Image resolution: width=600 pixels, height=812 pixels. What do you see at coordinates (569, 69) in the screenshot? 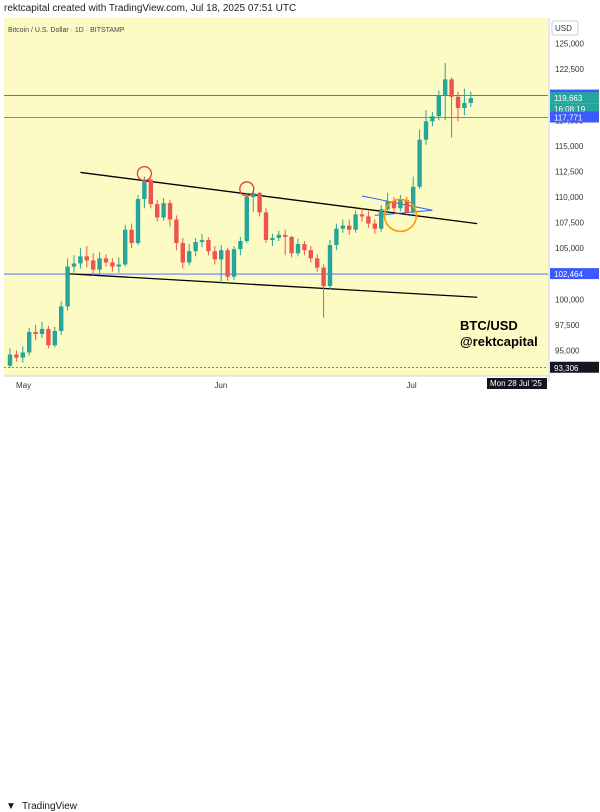
I see `y-tick-label: 122,500` at bounding box center [569, 69].